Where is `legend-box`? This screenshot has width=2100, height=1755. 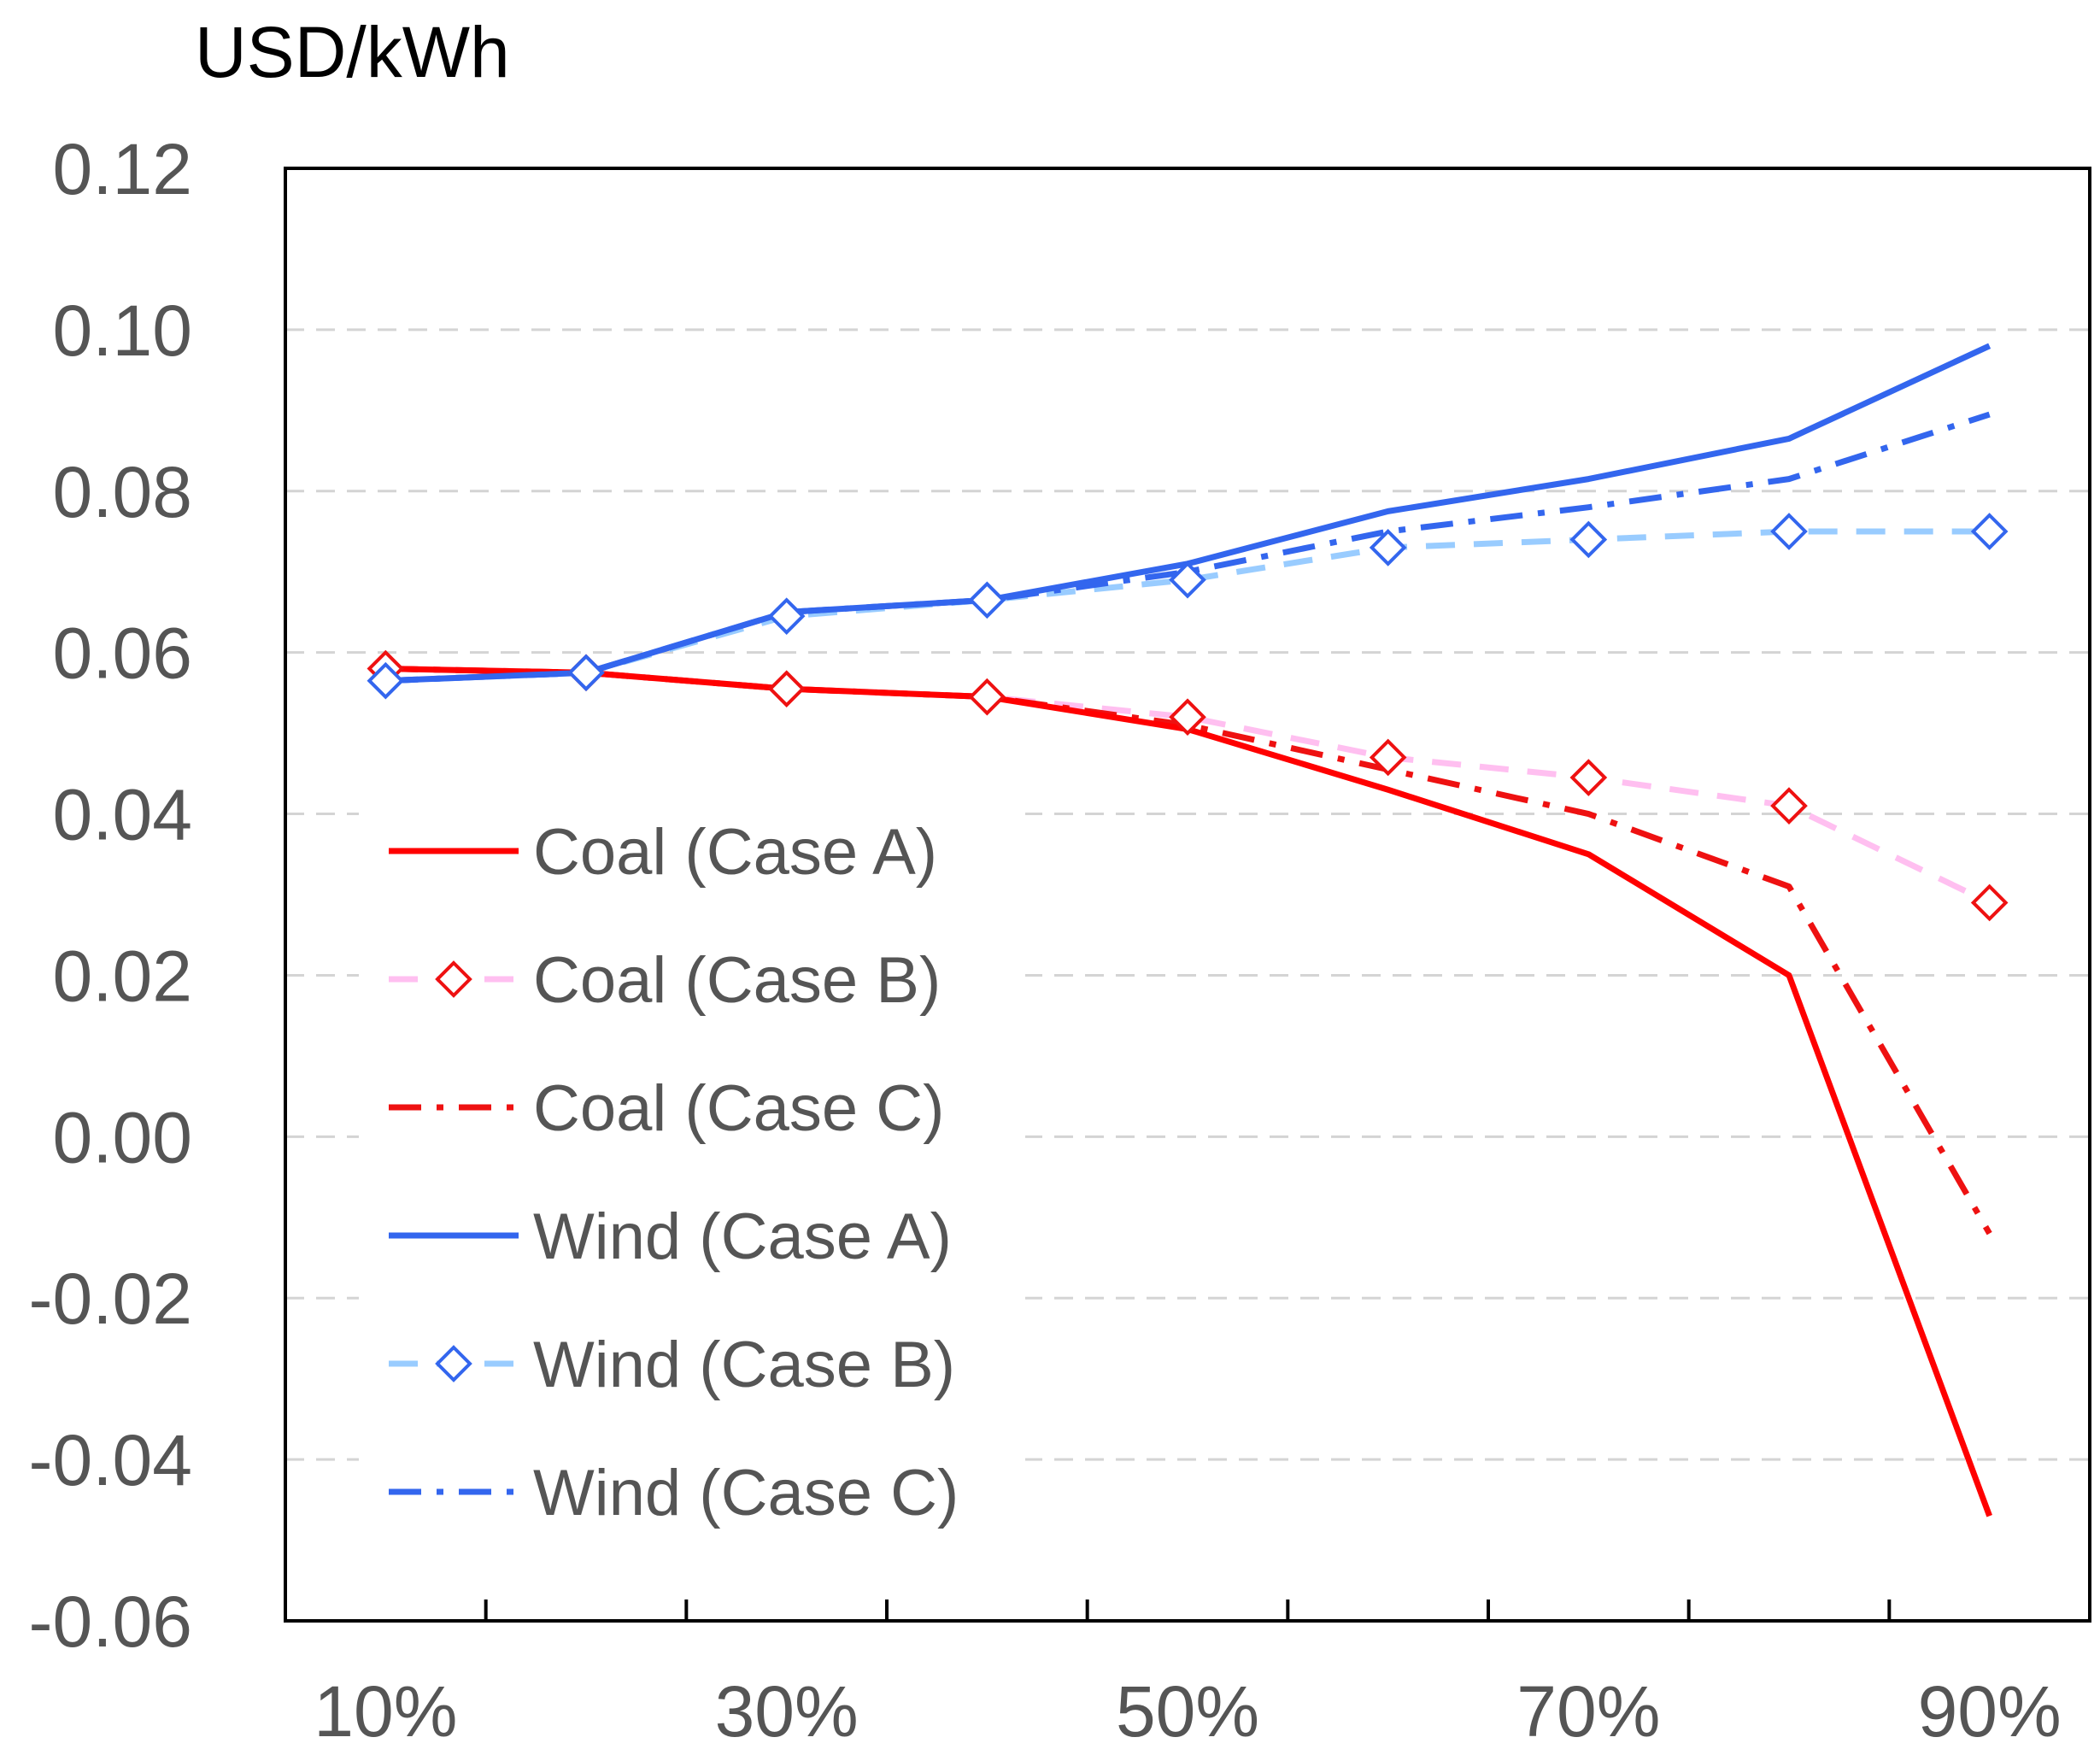
legend-box is located at coordinates (692, 1149).